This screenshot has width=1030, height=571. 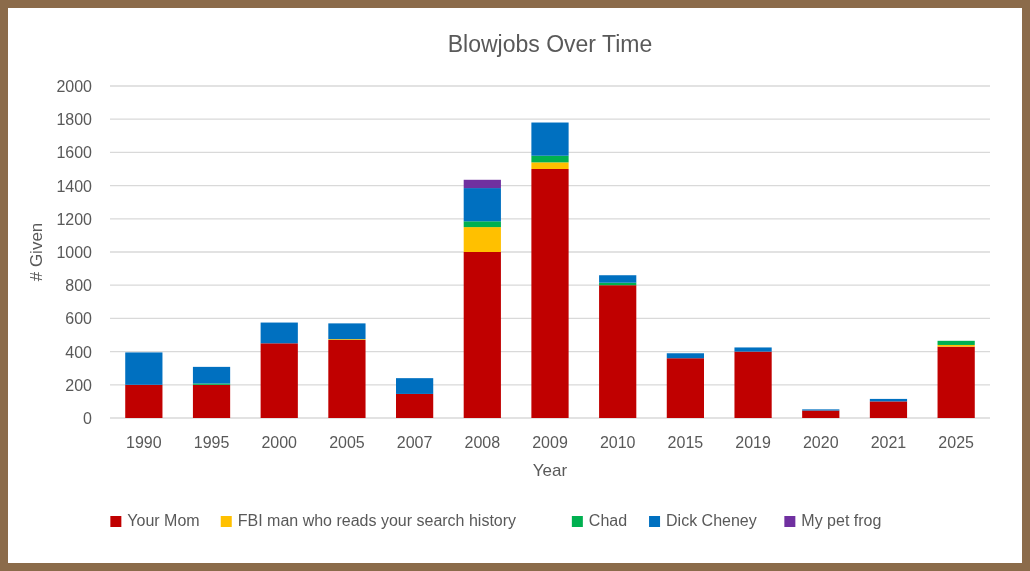 I want to click on y-tick-label: 400, so click(x=79, y=352).